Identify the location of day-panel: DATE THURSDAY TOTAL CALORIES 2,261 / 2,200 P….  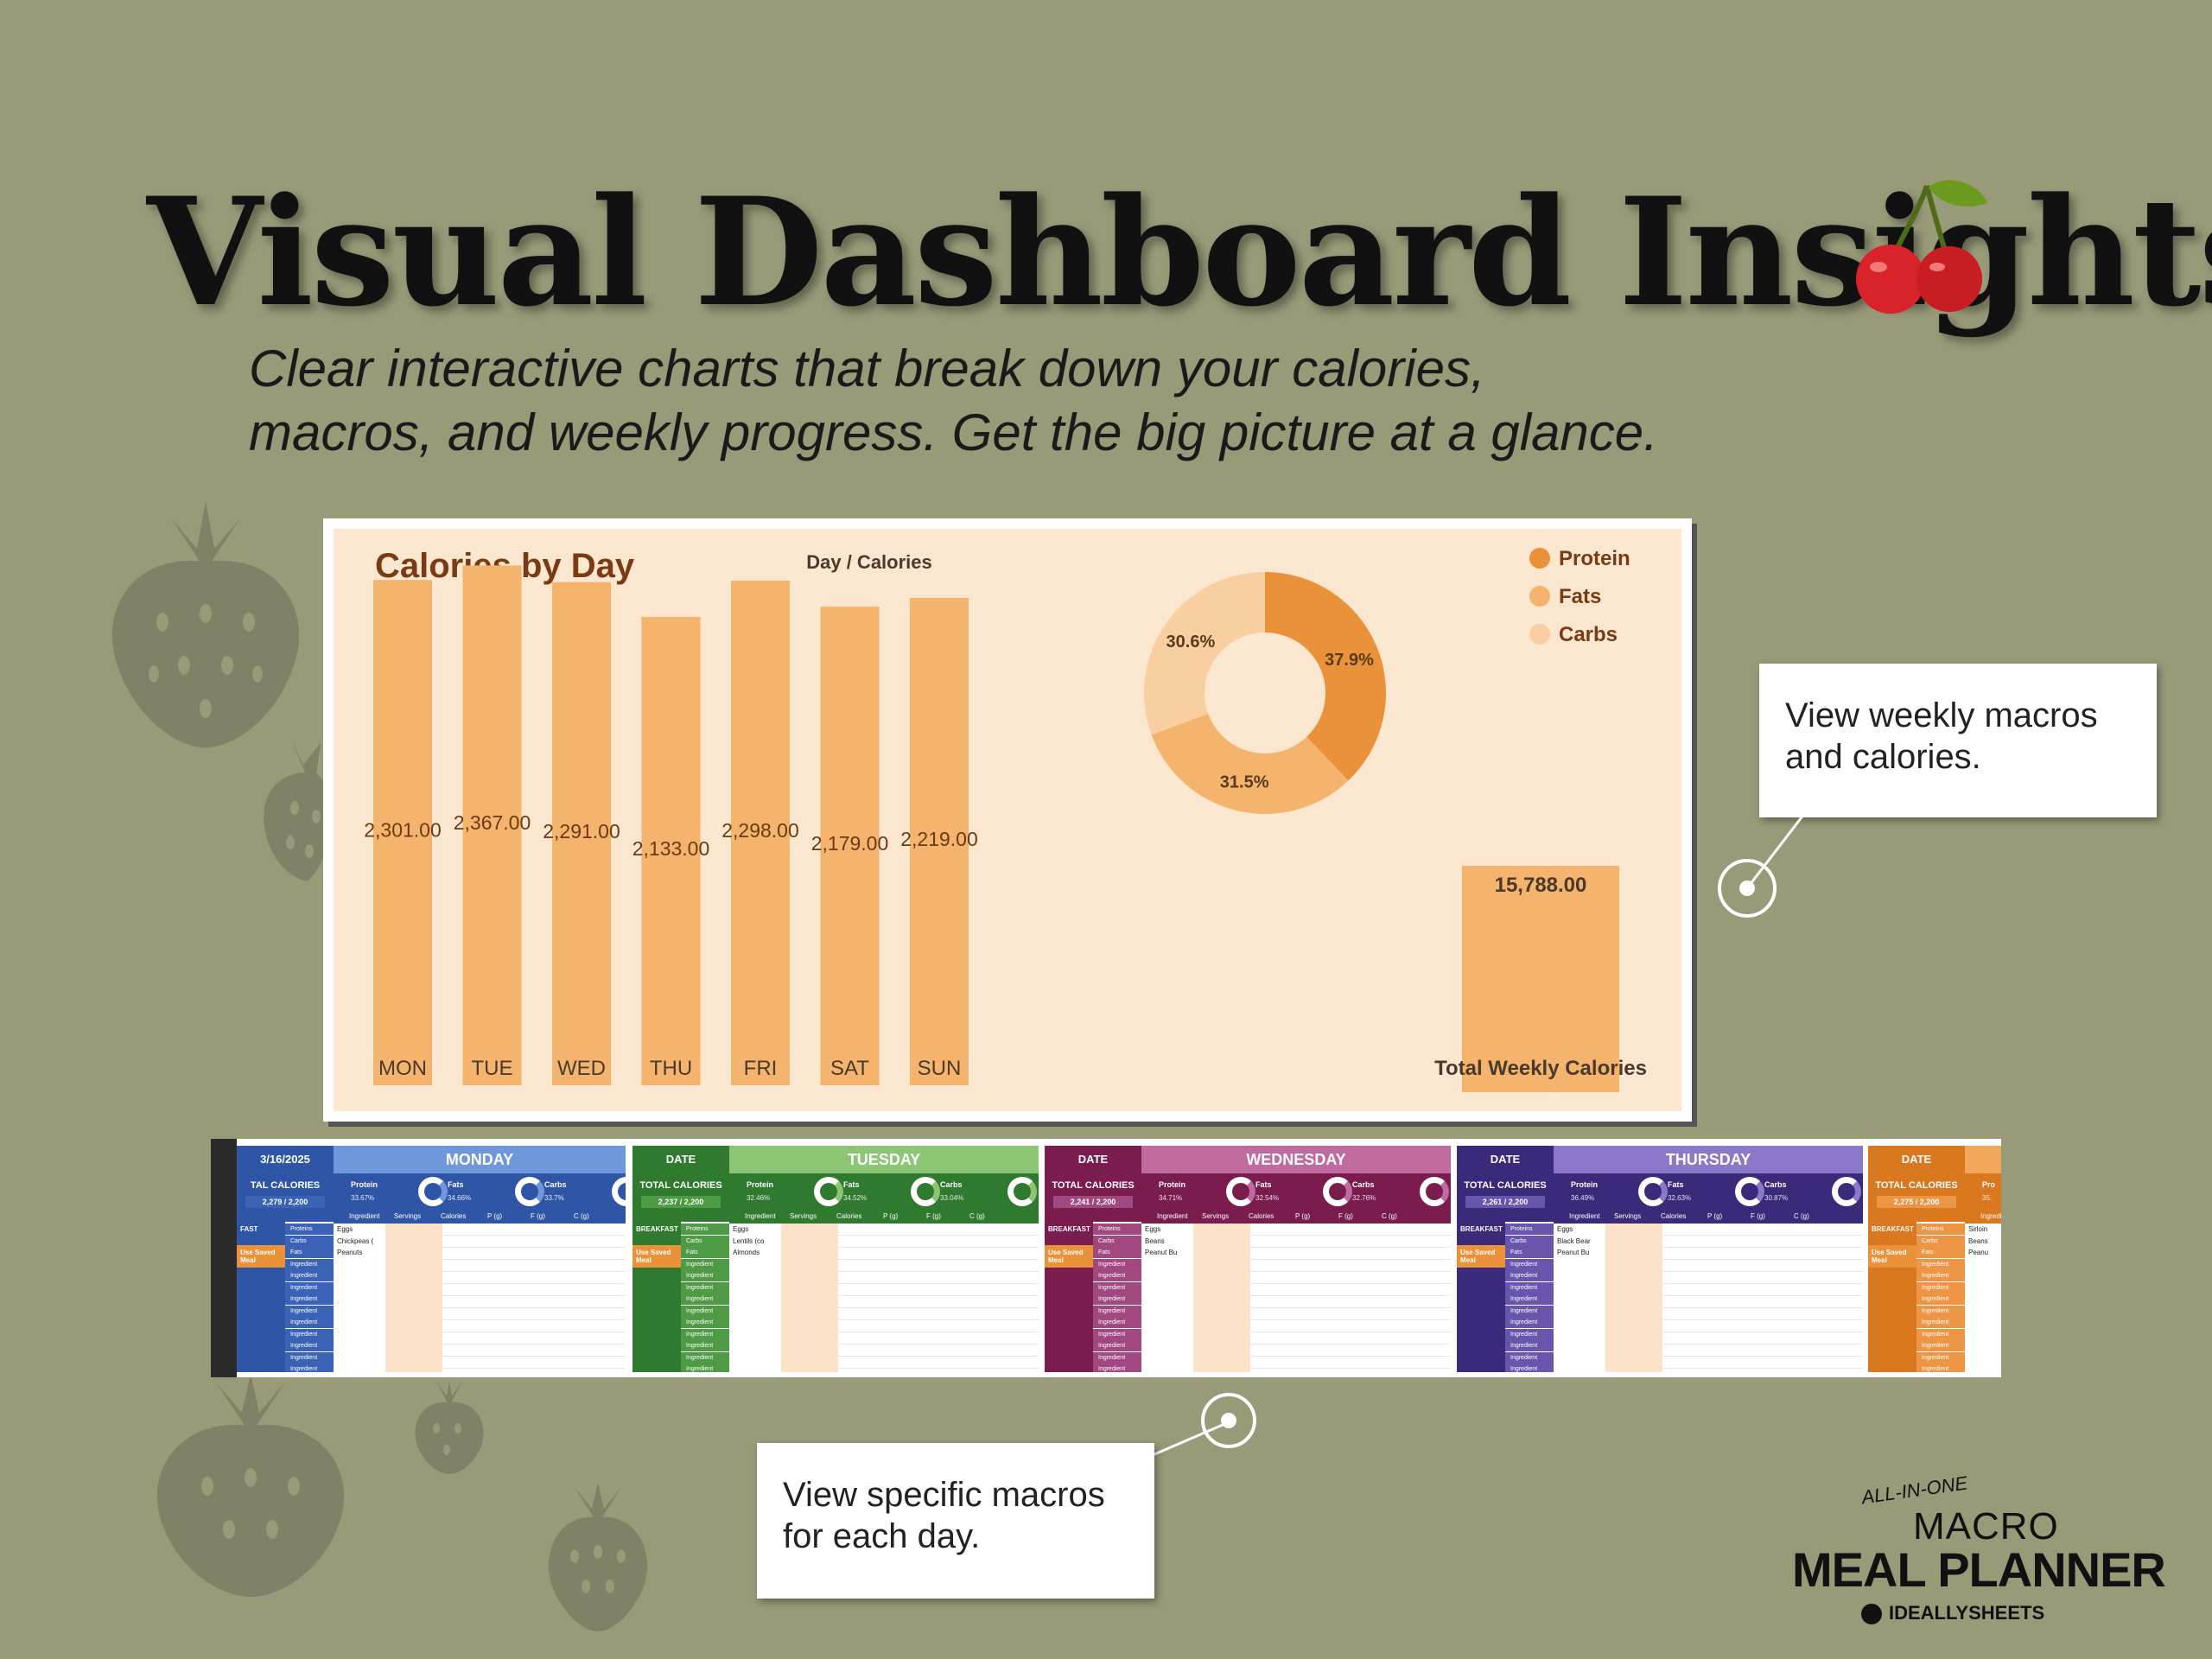
(1660, 1259).